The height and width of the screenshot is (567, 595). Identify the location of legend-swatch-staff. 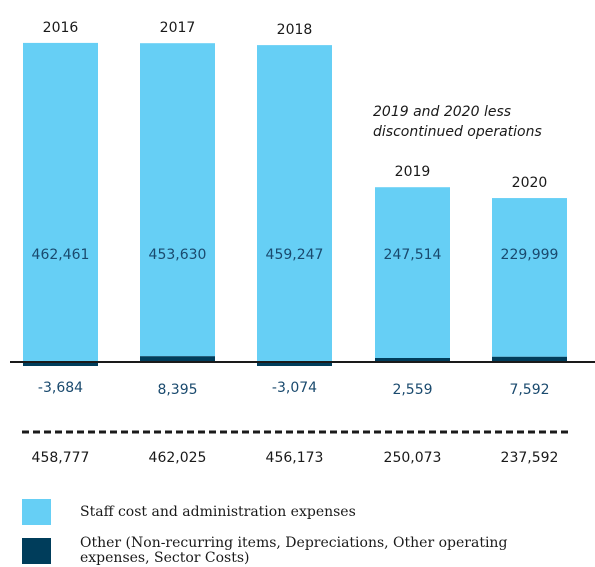
(36, 512).